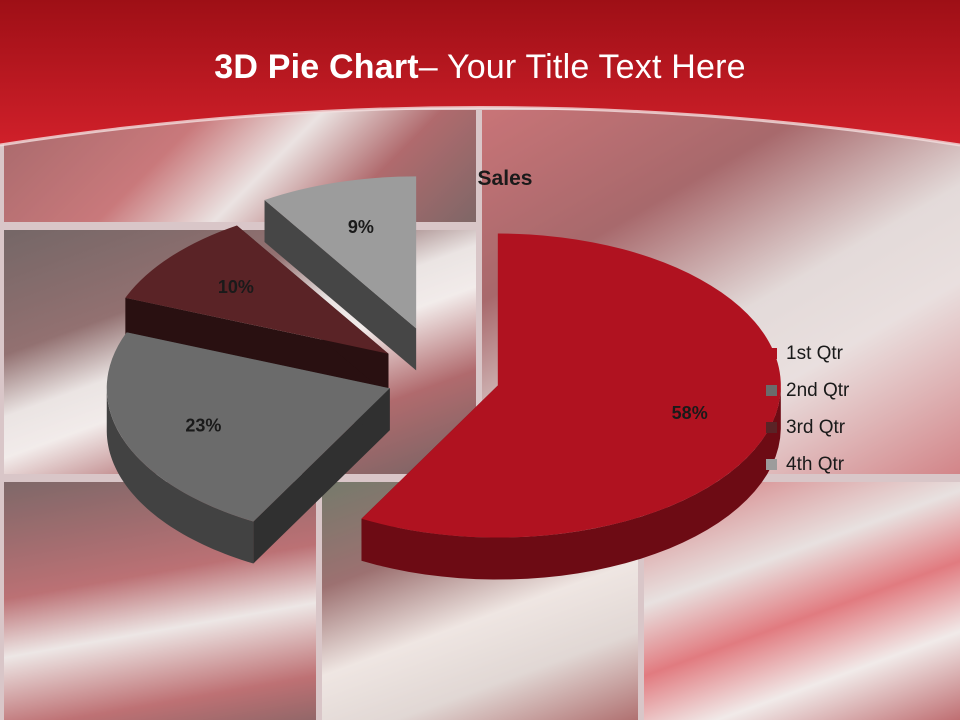  I want to click on chart-title: Sales, so click(505, 178).